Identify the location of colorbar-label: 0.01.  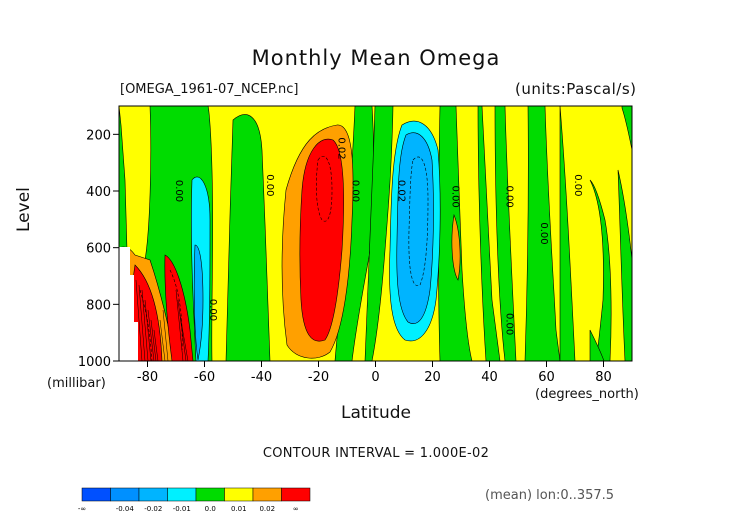
(239, 509).